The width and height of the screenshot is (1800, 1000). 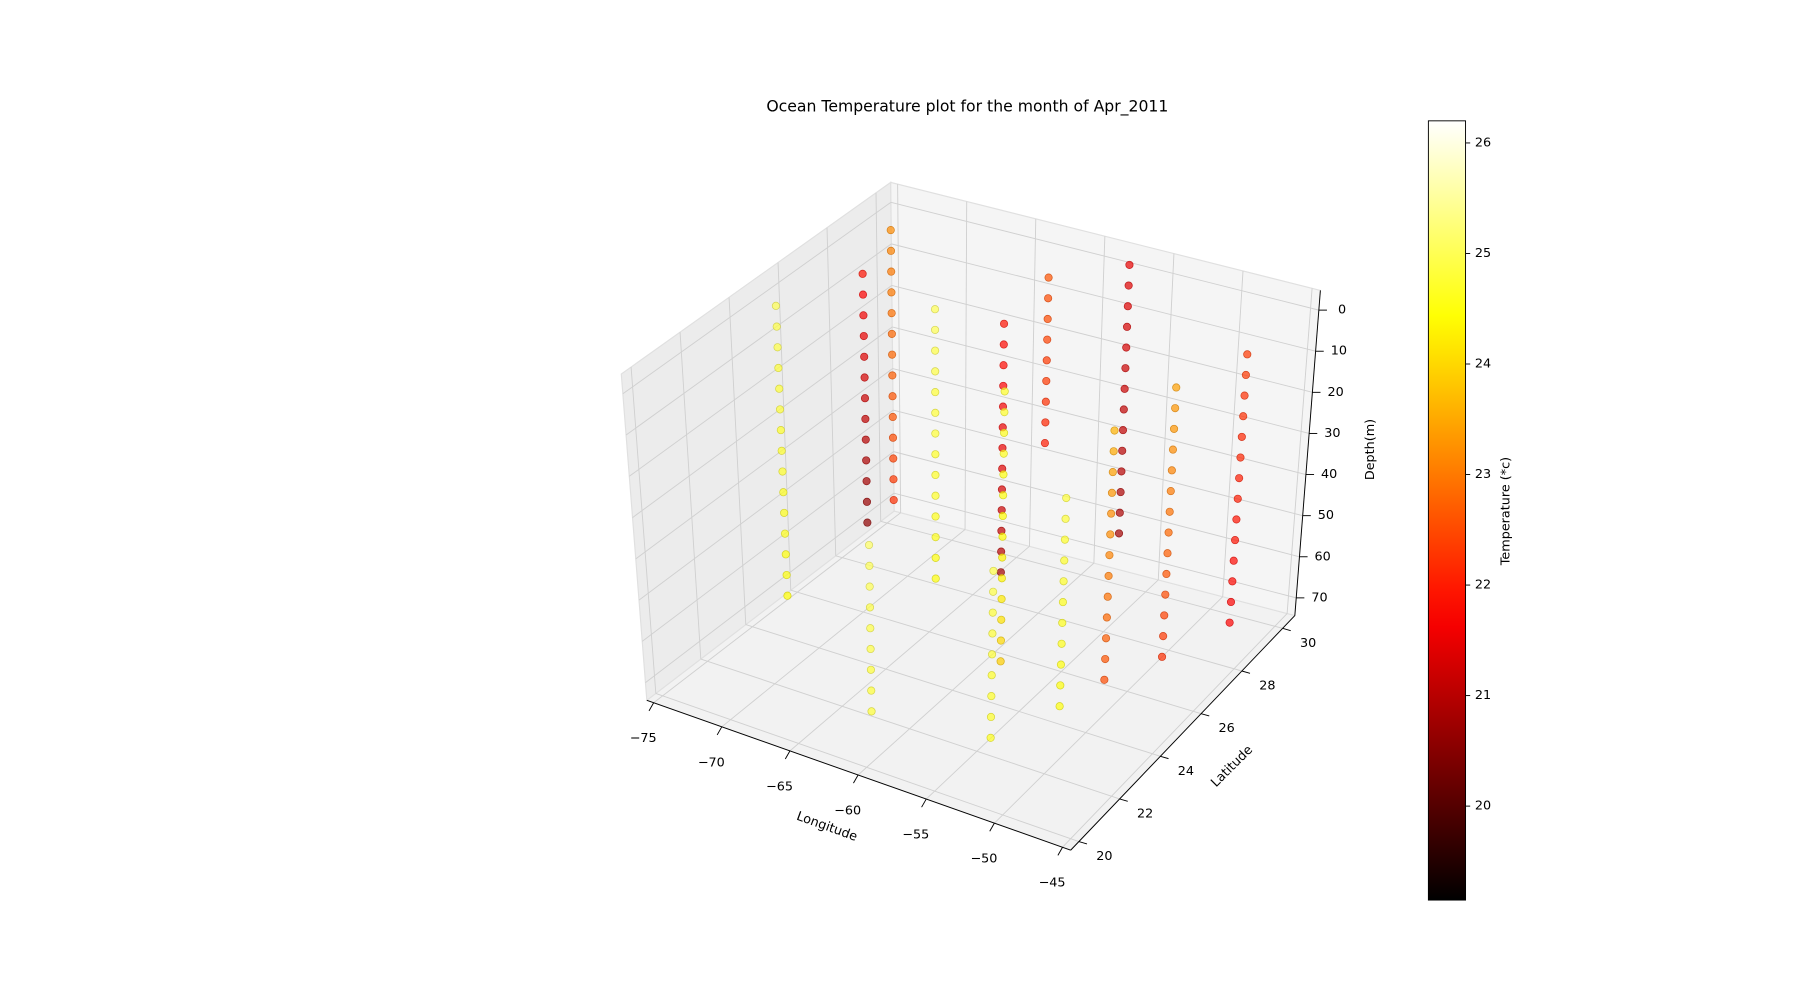 I want to click on x-tick-label: −70, so click(x=711, y=762).